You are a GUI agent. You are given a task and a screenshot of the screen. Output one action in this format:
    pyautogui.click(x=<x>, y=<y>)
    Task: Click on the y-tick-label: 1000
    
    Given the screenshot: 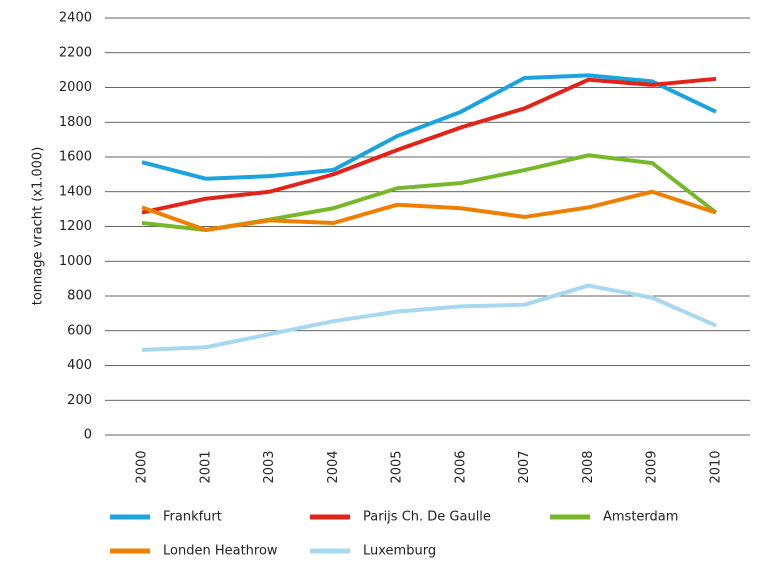 What is the action you would take?
    pyautogui.click(x=75, y=261)
    